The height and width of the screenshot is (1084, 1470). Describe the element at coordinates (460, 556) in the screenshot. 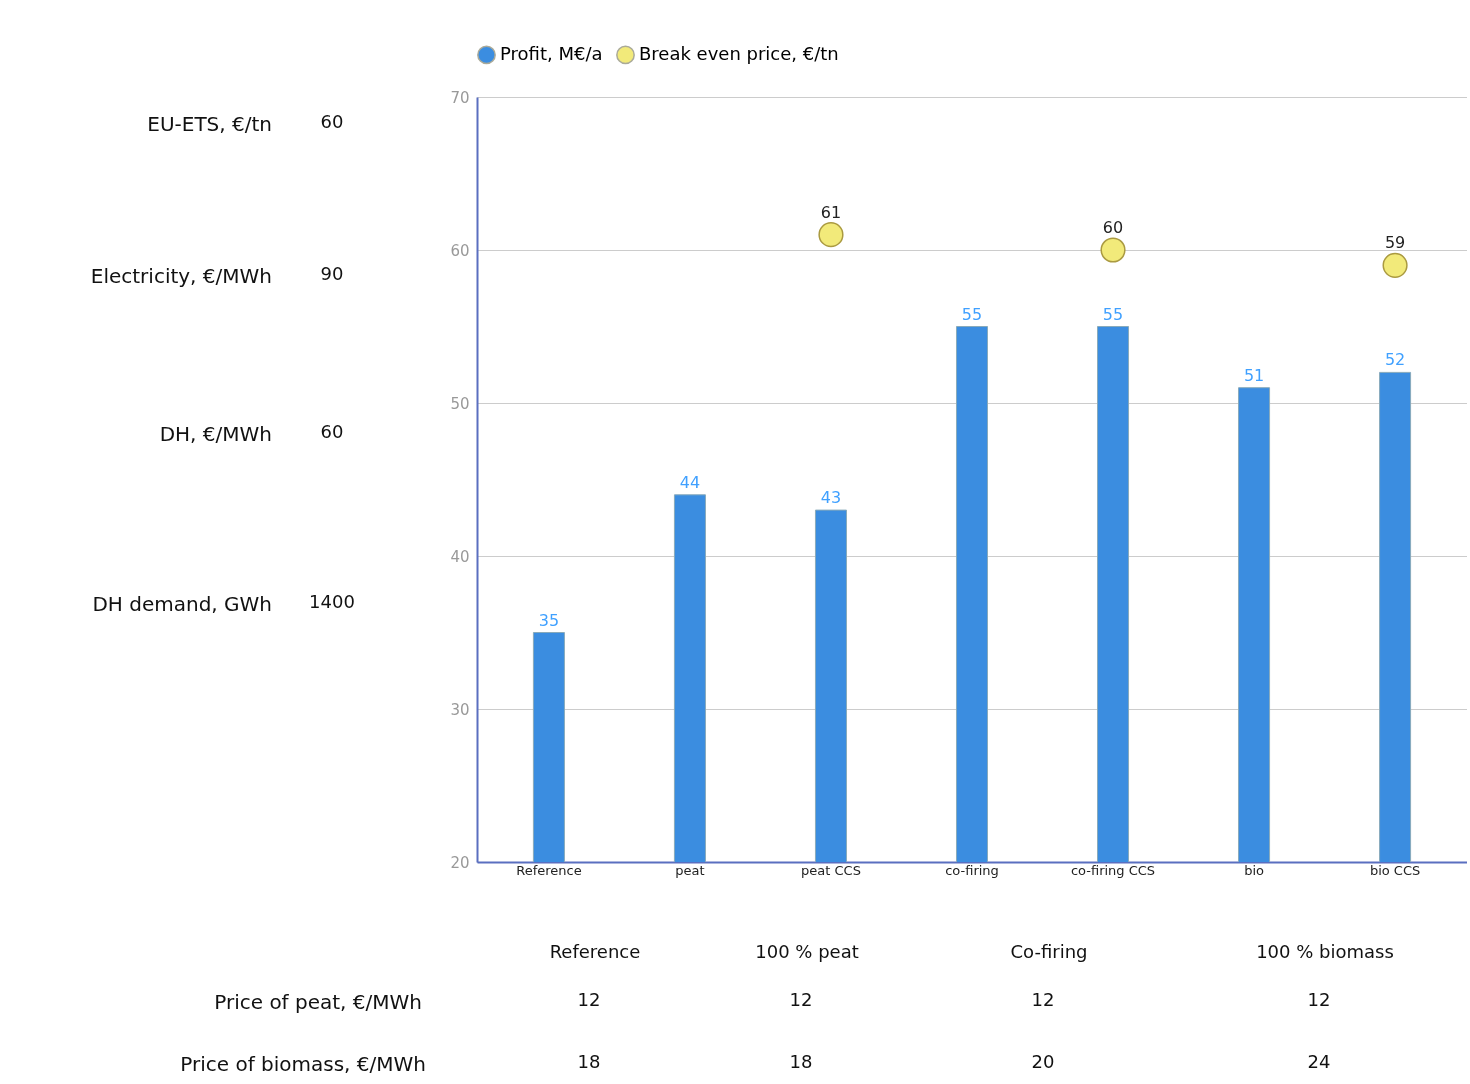

I see `y-tick-label: 40` at that location.